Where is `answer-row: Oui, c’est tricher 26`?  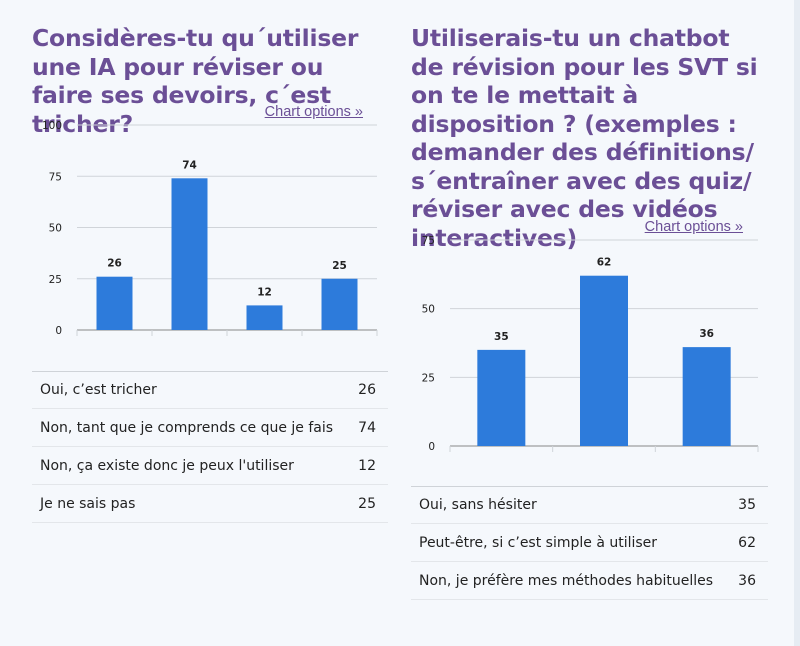
answer-row: Oui, c’est tricher 26 is located at coordinates (210, 390).